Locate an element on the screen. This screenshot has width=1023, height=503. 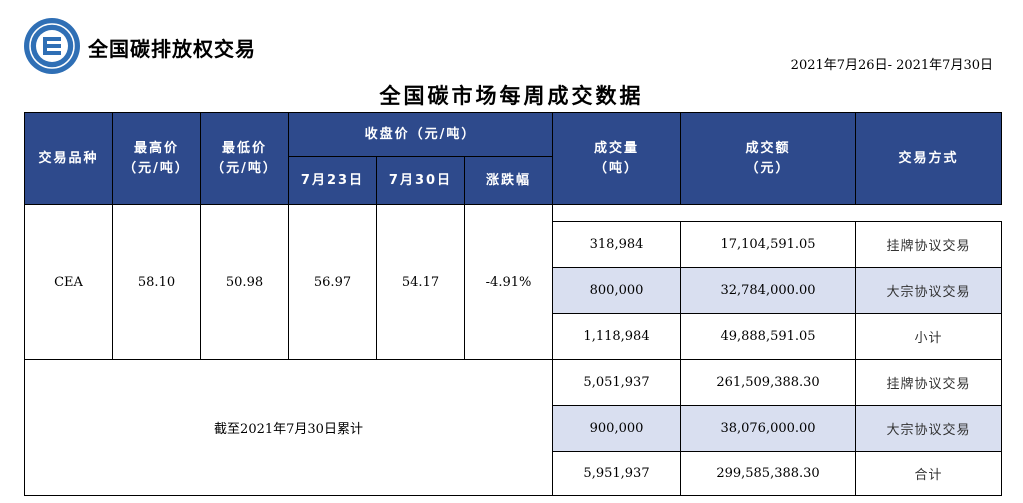
mode-cell: 合计 is located at coordinates (929, 473).